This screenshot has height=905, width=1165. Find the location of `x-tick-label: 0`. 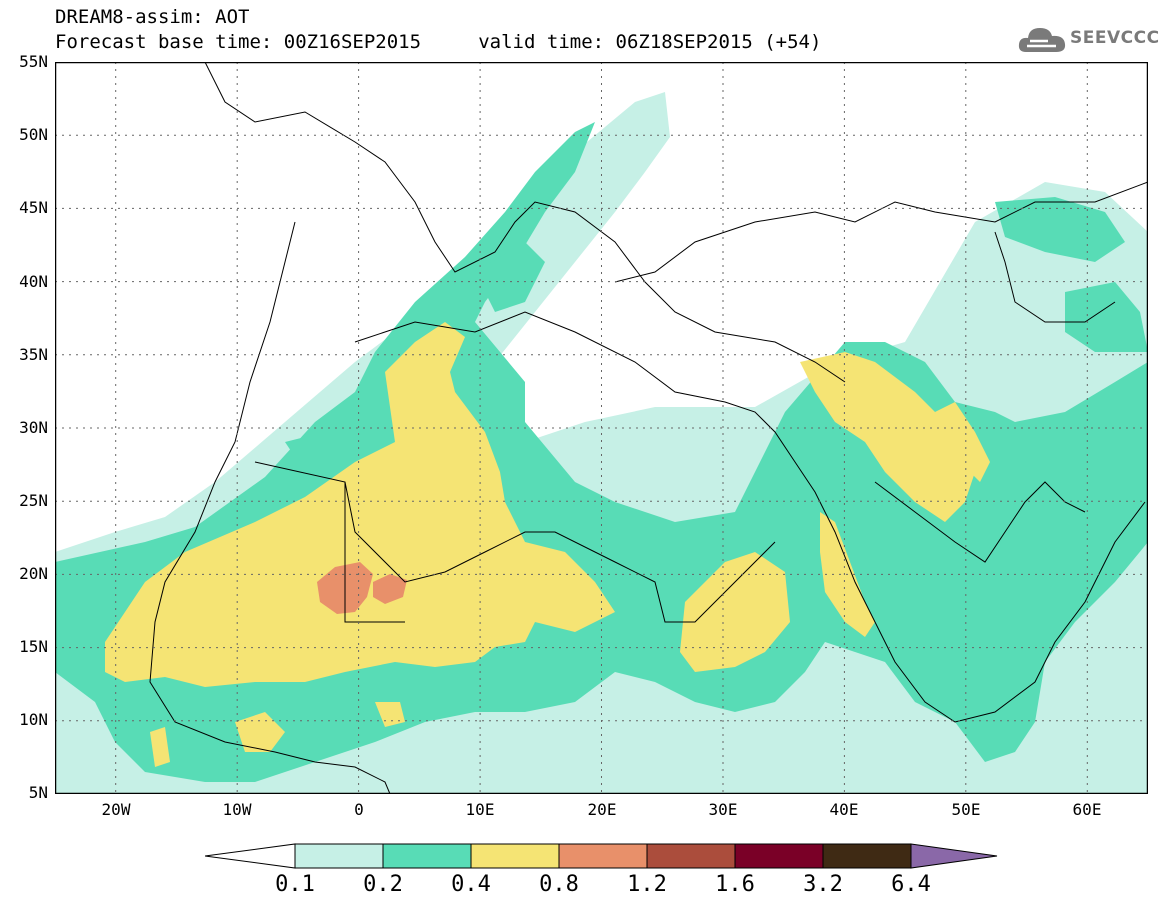

x-tick-label: 0 is located at coordinates (359, 809).